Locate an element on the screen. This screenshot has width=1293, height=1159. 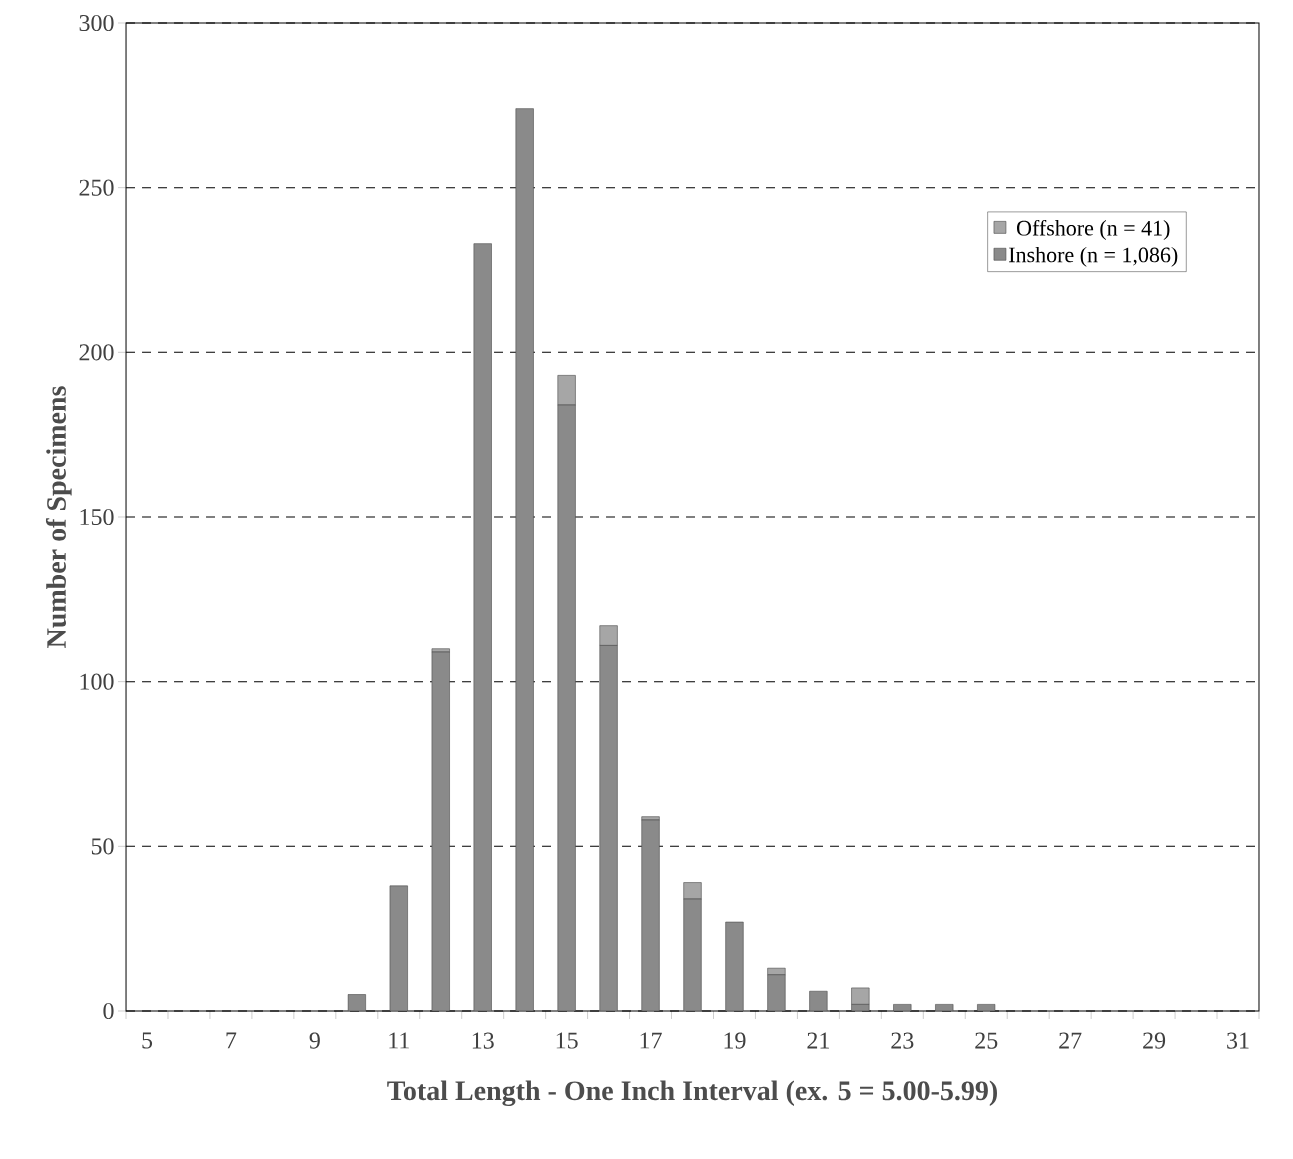
x-tick-label: 15 is located at coordinates (567, 1040).